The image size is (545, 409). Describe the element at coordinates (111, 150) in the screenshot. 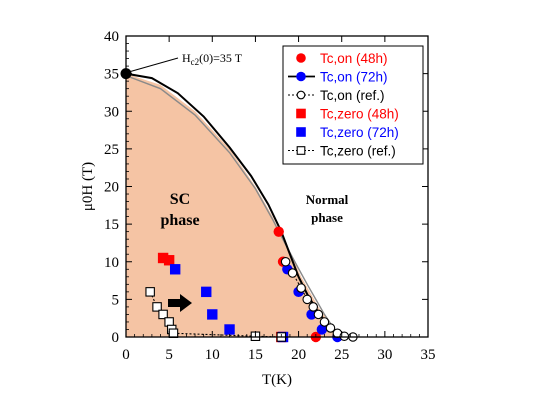

I see `y-tick-label-25: 25` at that location.